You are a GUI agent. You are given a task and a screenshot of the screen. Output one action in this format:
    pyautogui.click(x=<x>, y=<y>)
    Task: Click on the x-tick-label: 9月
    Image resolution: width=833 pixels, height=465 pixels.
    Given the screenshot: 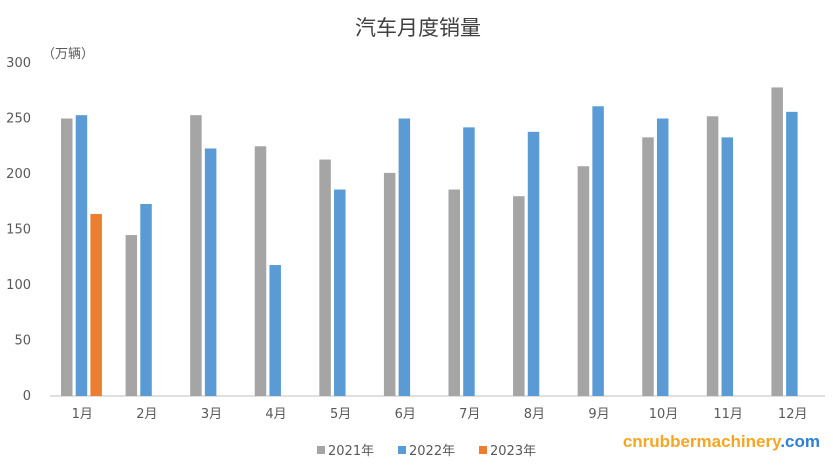 What is the action you would take?
    pyautogui.click(x=598, y=414)
    